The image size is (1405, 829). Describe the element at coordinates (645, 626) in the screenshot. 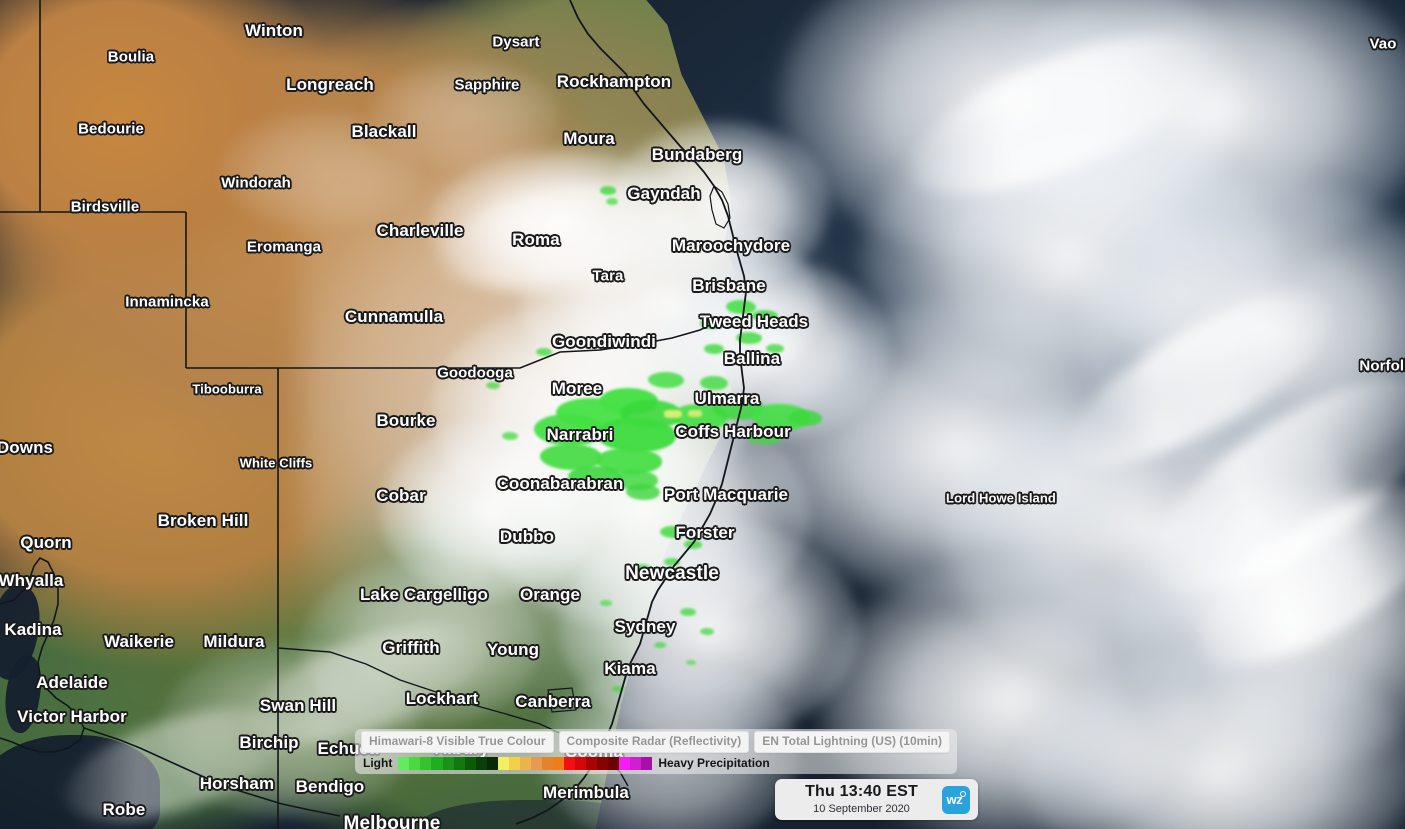

I see `city-label: Sydney` at that location.